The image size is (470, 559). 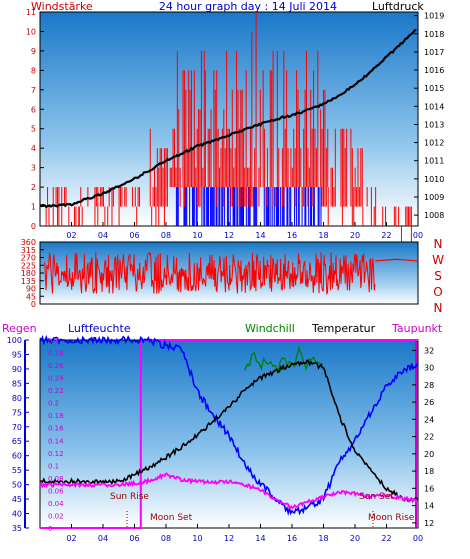 I want to click on wind-tick-label: 9, so click(x=33, y=51).